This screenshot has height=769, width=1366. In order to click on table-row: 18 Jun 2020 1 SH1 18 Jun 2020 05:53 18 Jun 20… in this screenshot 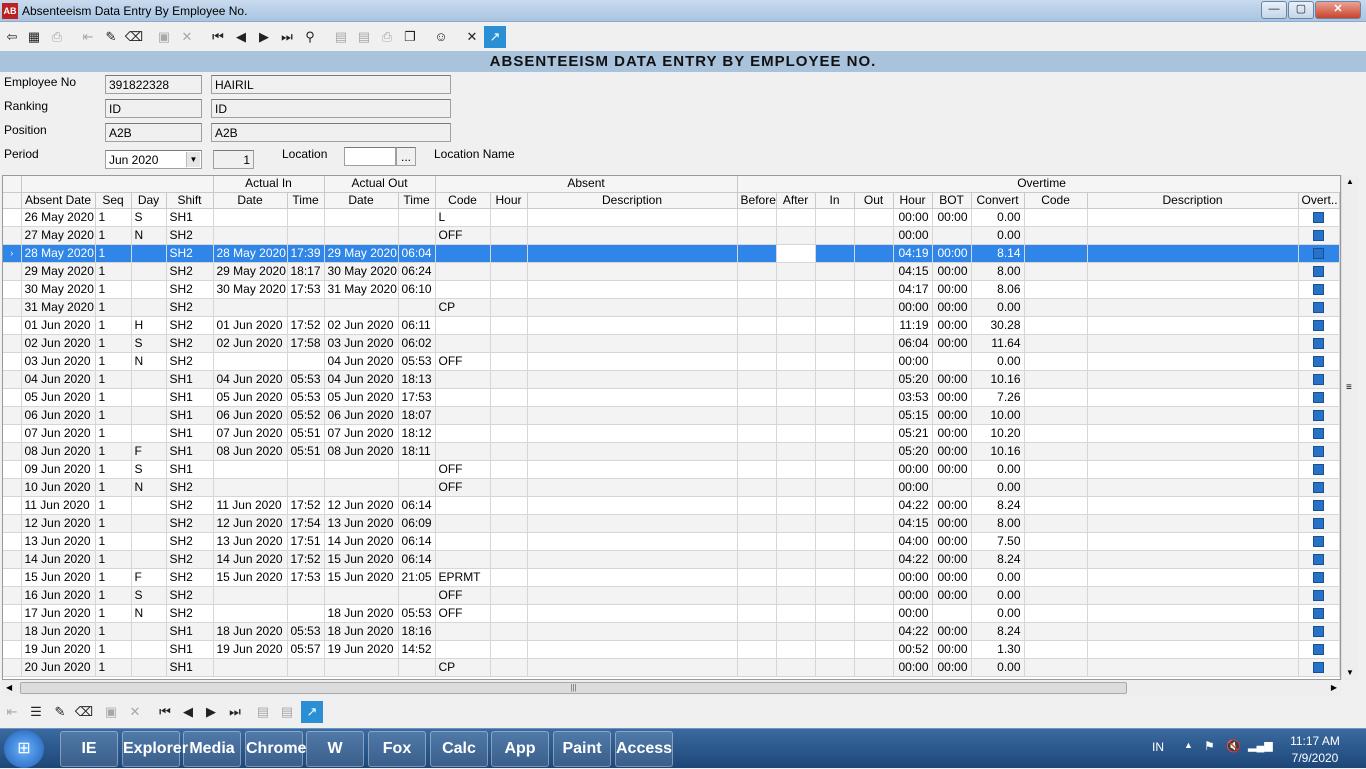, I will do `click(671, 631)`.